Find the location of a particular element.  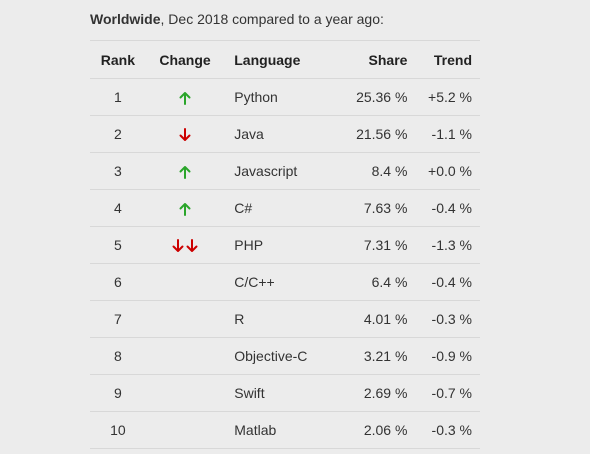

header-rank: Rank is located at coordinates (118, 59).